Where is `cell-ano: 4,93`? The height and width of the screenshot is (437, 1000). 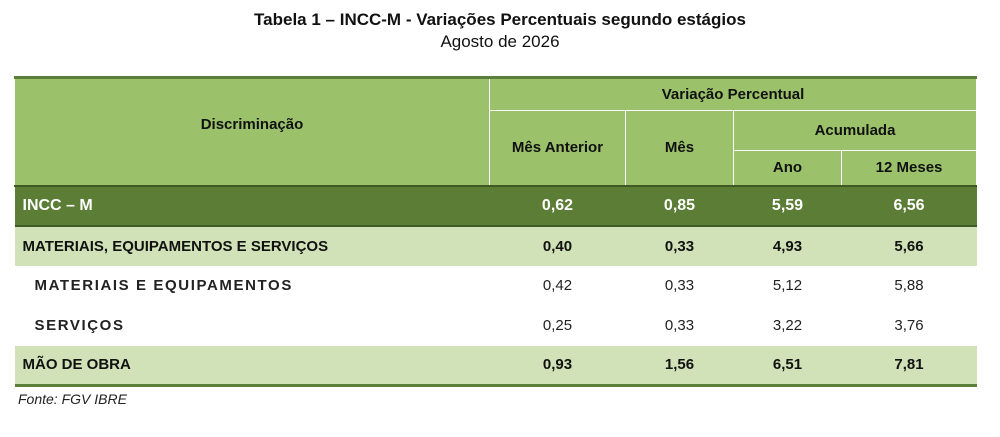
cell-ano: 4,93 is located at coordinates (787, 245).